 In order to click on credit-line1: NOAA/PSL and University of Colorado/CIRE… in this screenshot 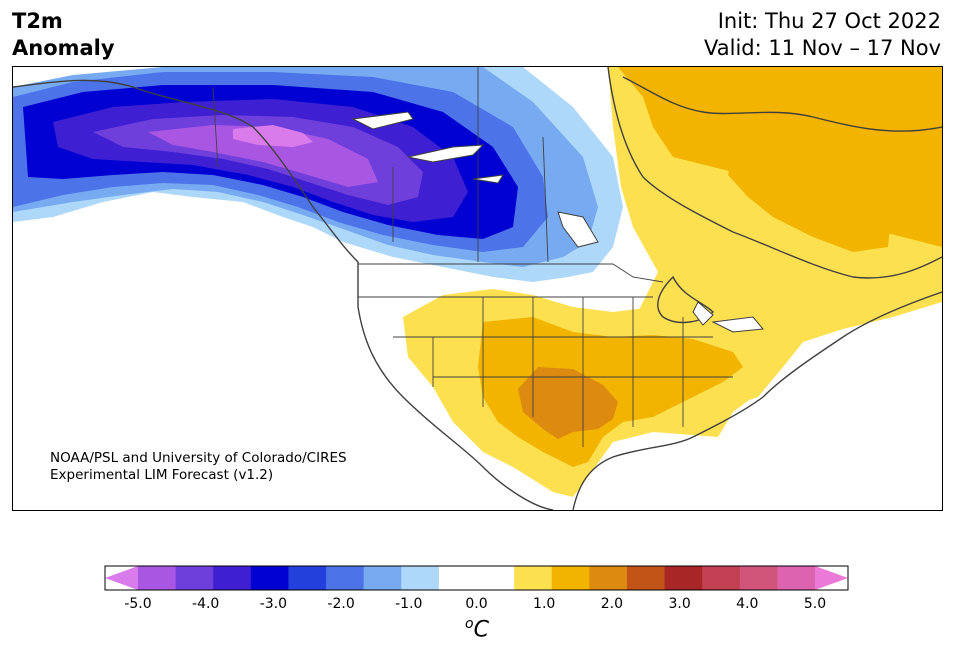, I will do `click(198, 458)`.